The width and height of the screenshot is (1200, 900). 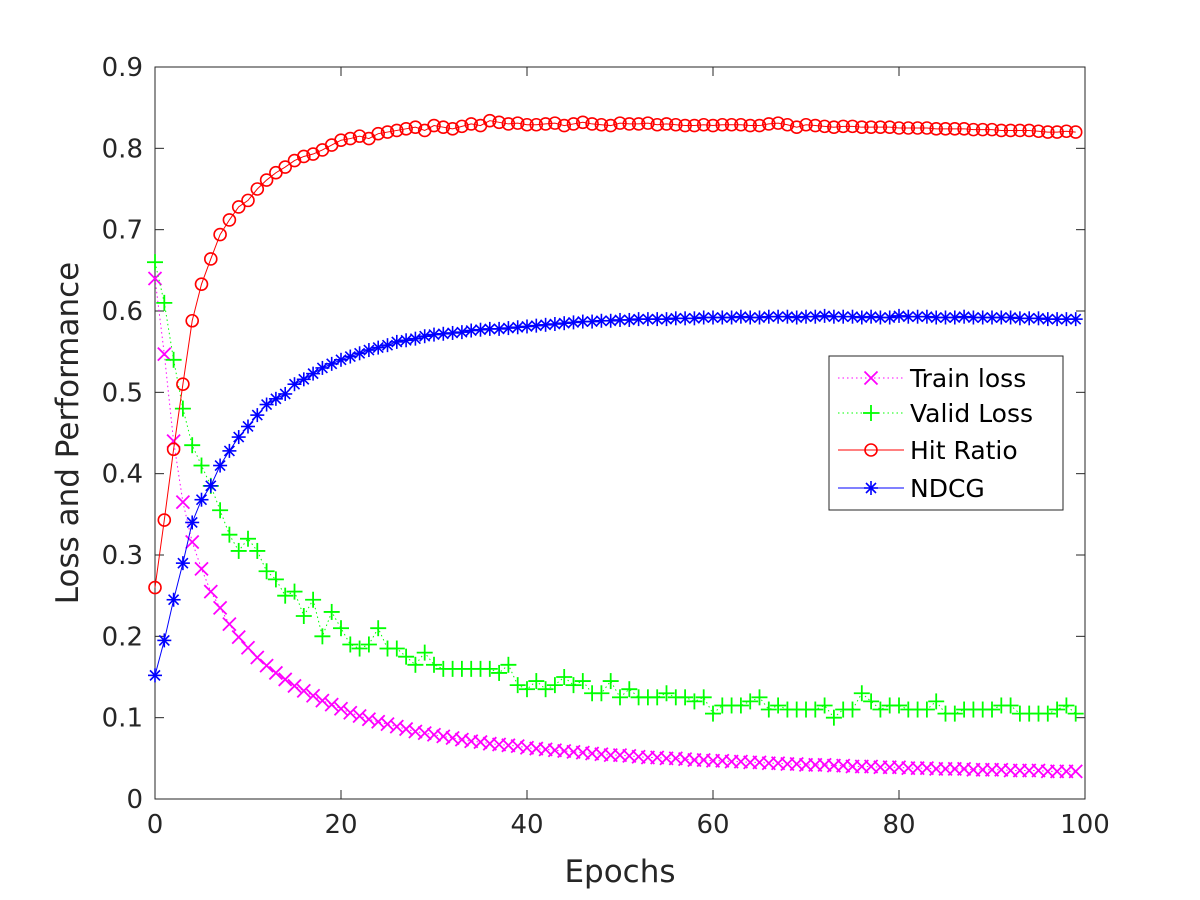 What do you see at coordinates (871, 488) in the screenshot?
I see `legend-marker-ndcg` at bounding box center [871, 488].